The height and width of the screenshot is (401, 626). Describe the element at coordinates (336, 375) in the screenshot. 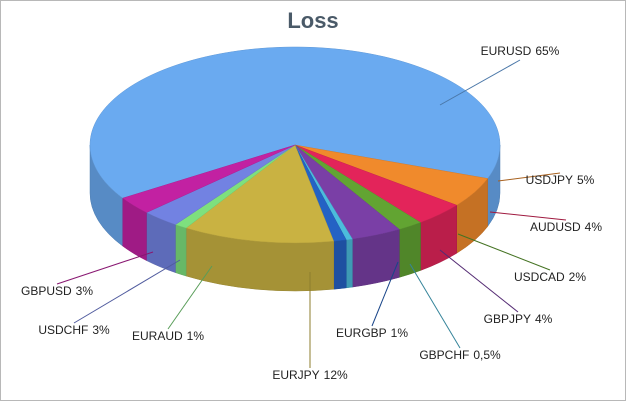

I see `label-value: 12%` at that location.